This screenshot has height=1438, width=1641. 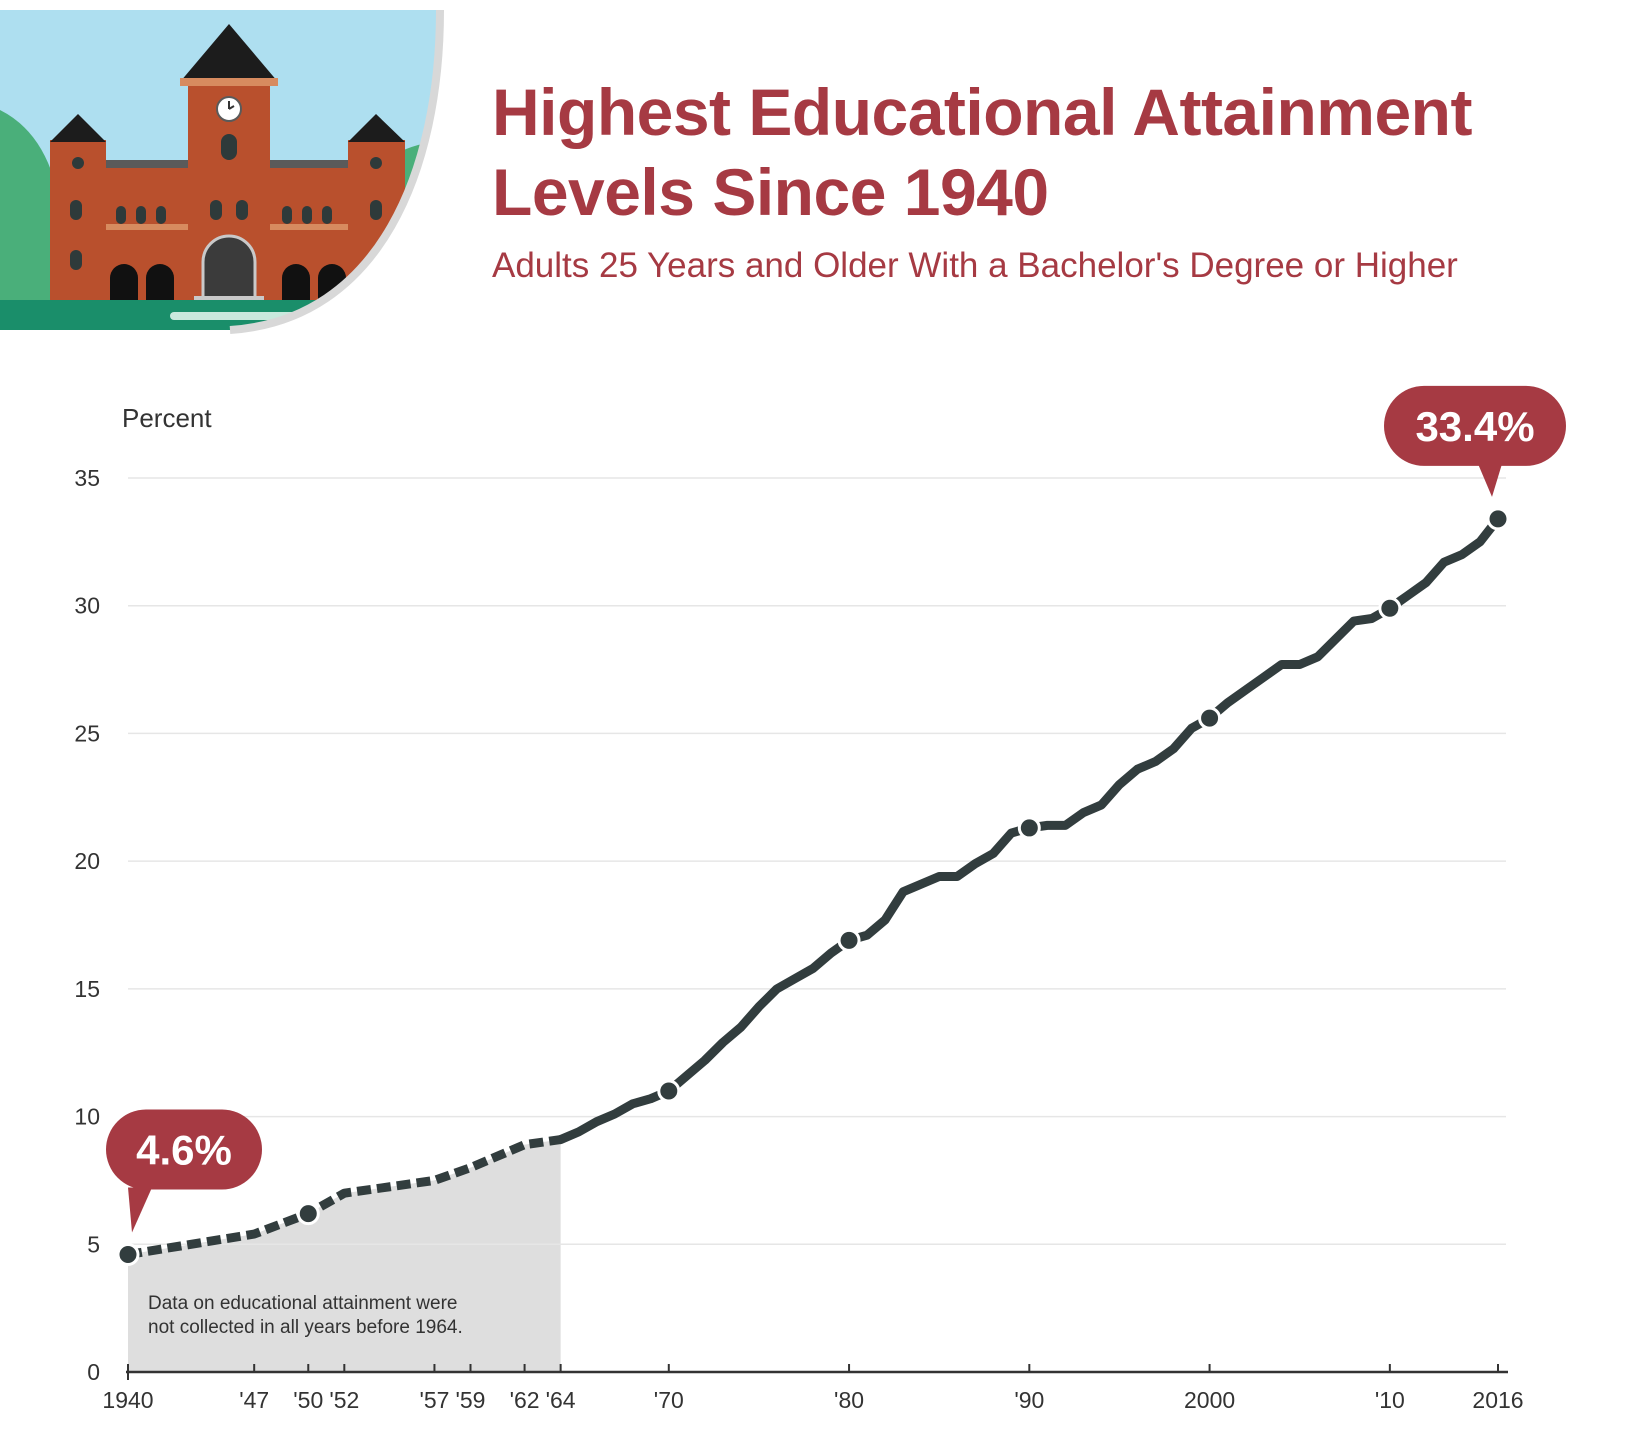 What do you see at coordinates (344, 1400) in the screenshot?
I see `x-tick-label: '52` at bounding box center [344, 1400].